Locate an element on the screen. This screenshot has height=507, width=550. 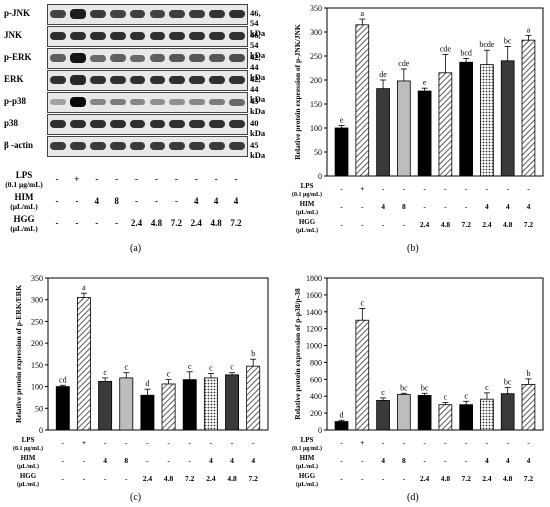
blot-kda-label: 42, 44 kDa is located at coordinates (258, 67).